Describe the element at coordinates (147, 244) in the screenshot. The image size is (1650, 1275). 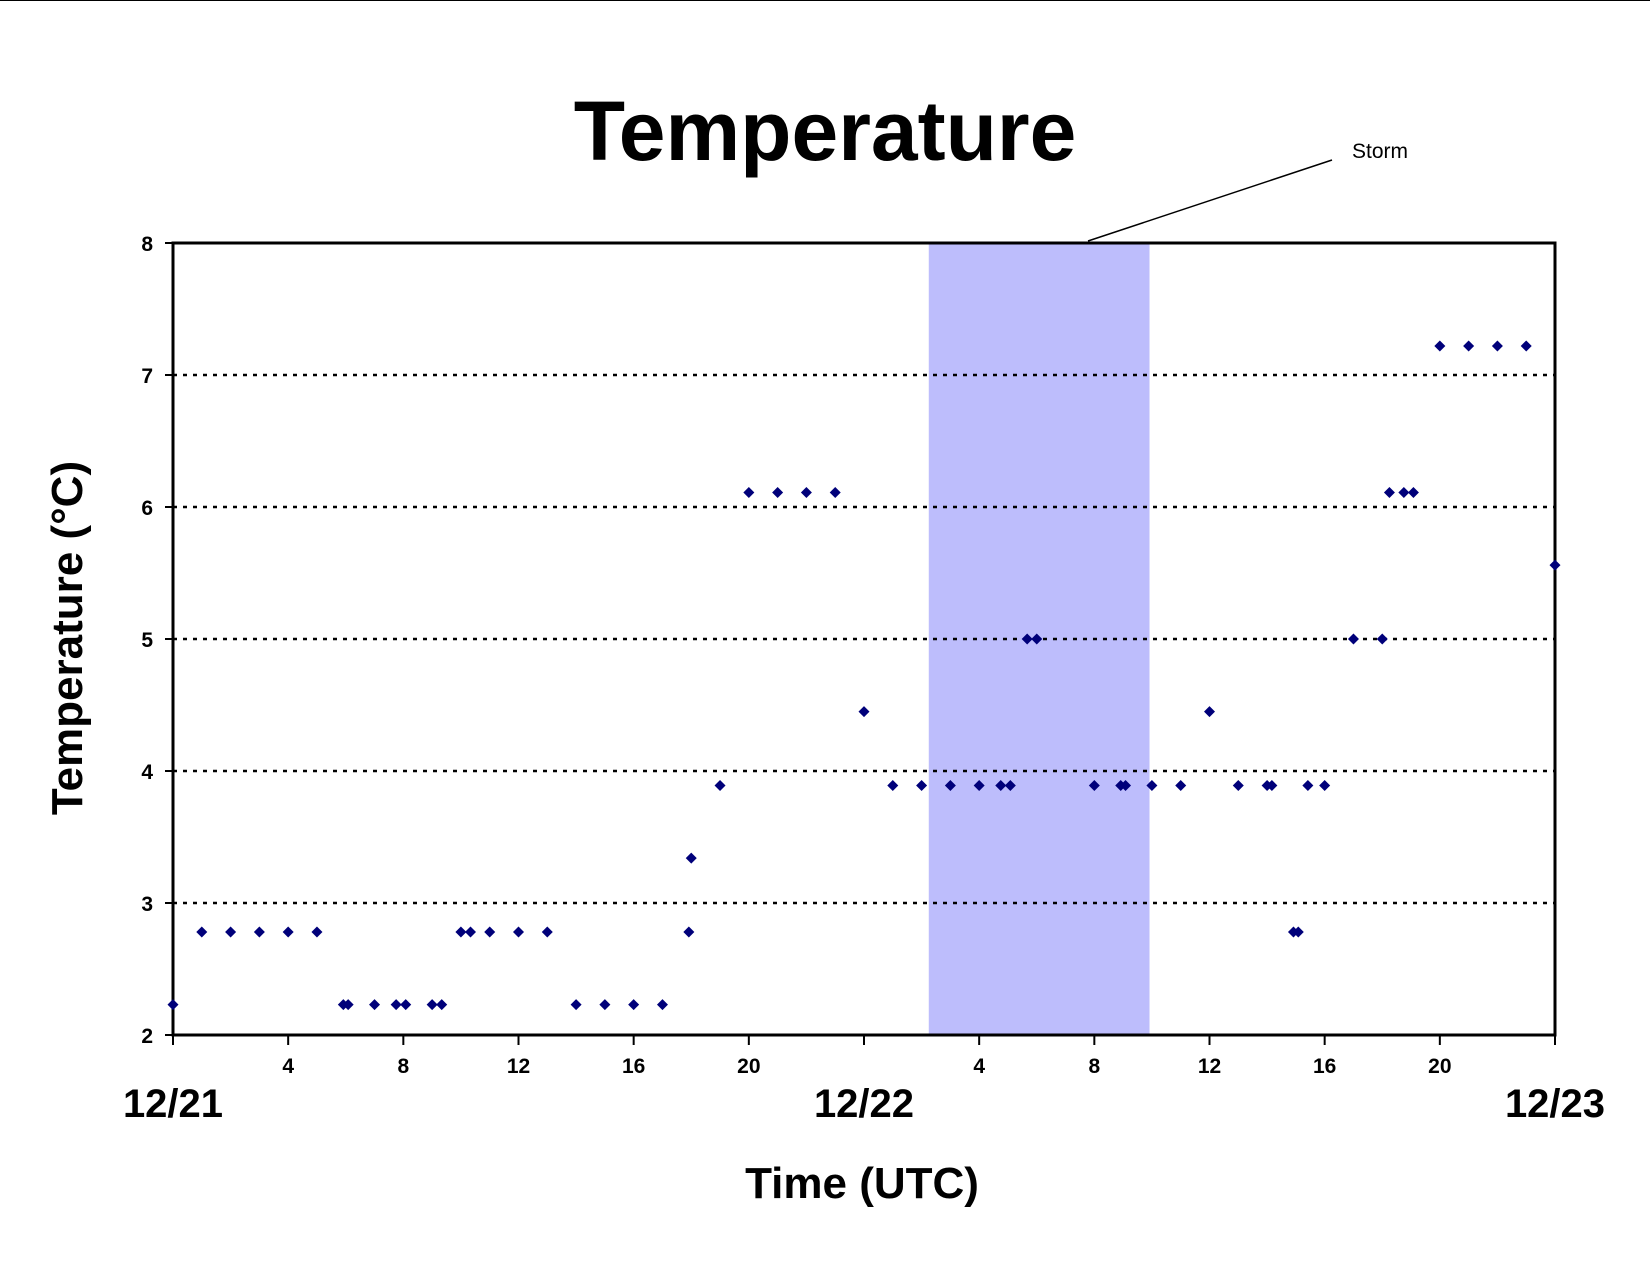
I see `y-tick-label: 8` at that location.